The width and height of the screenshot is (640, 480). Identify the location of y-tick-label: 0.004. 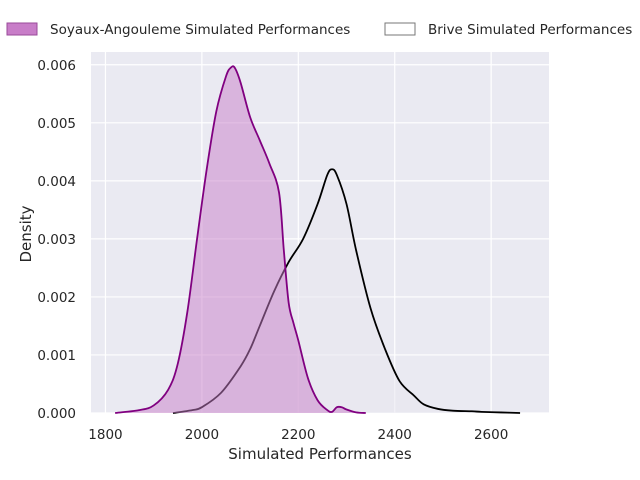
(56, 182).